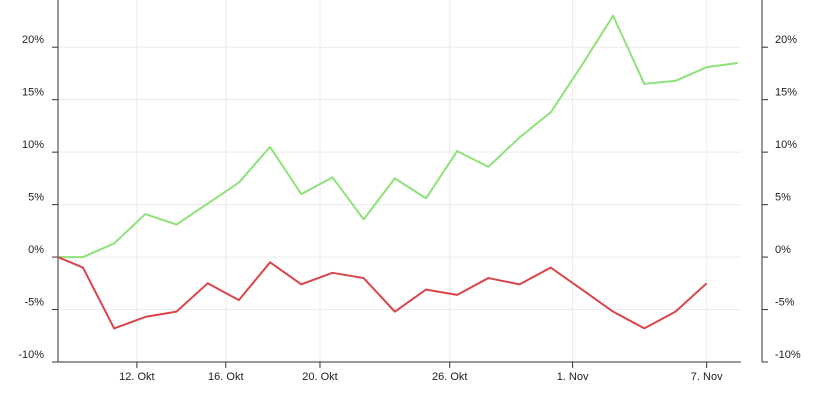  I want to click on y2-tick-label: 0%, so click(783, 250).